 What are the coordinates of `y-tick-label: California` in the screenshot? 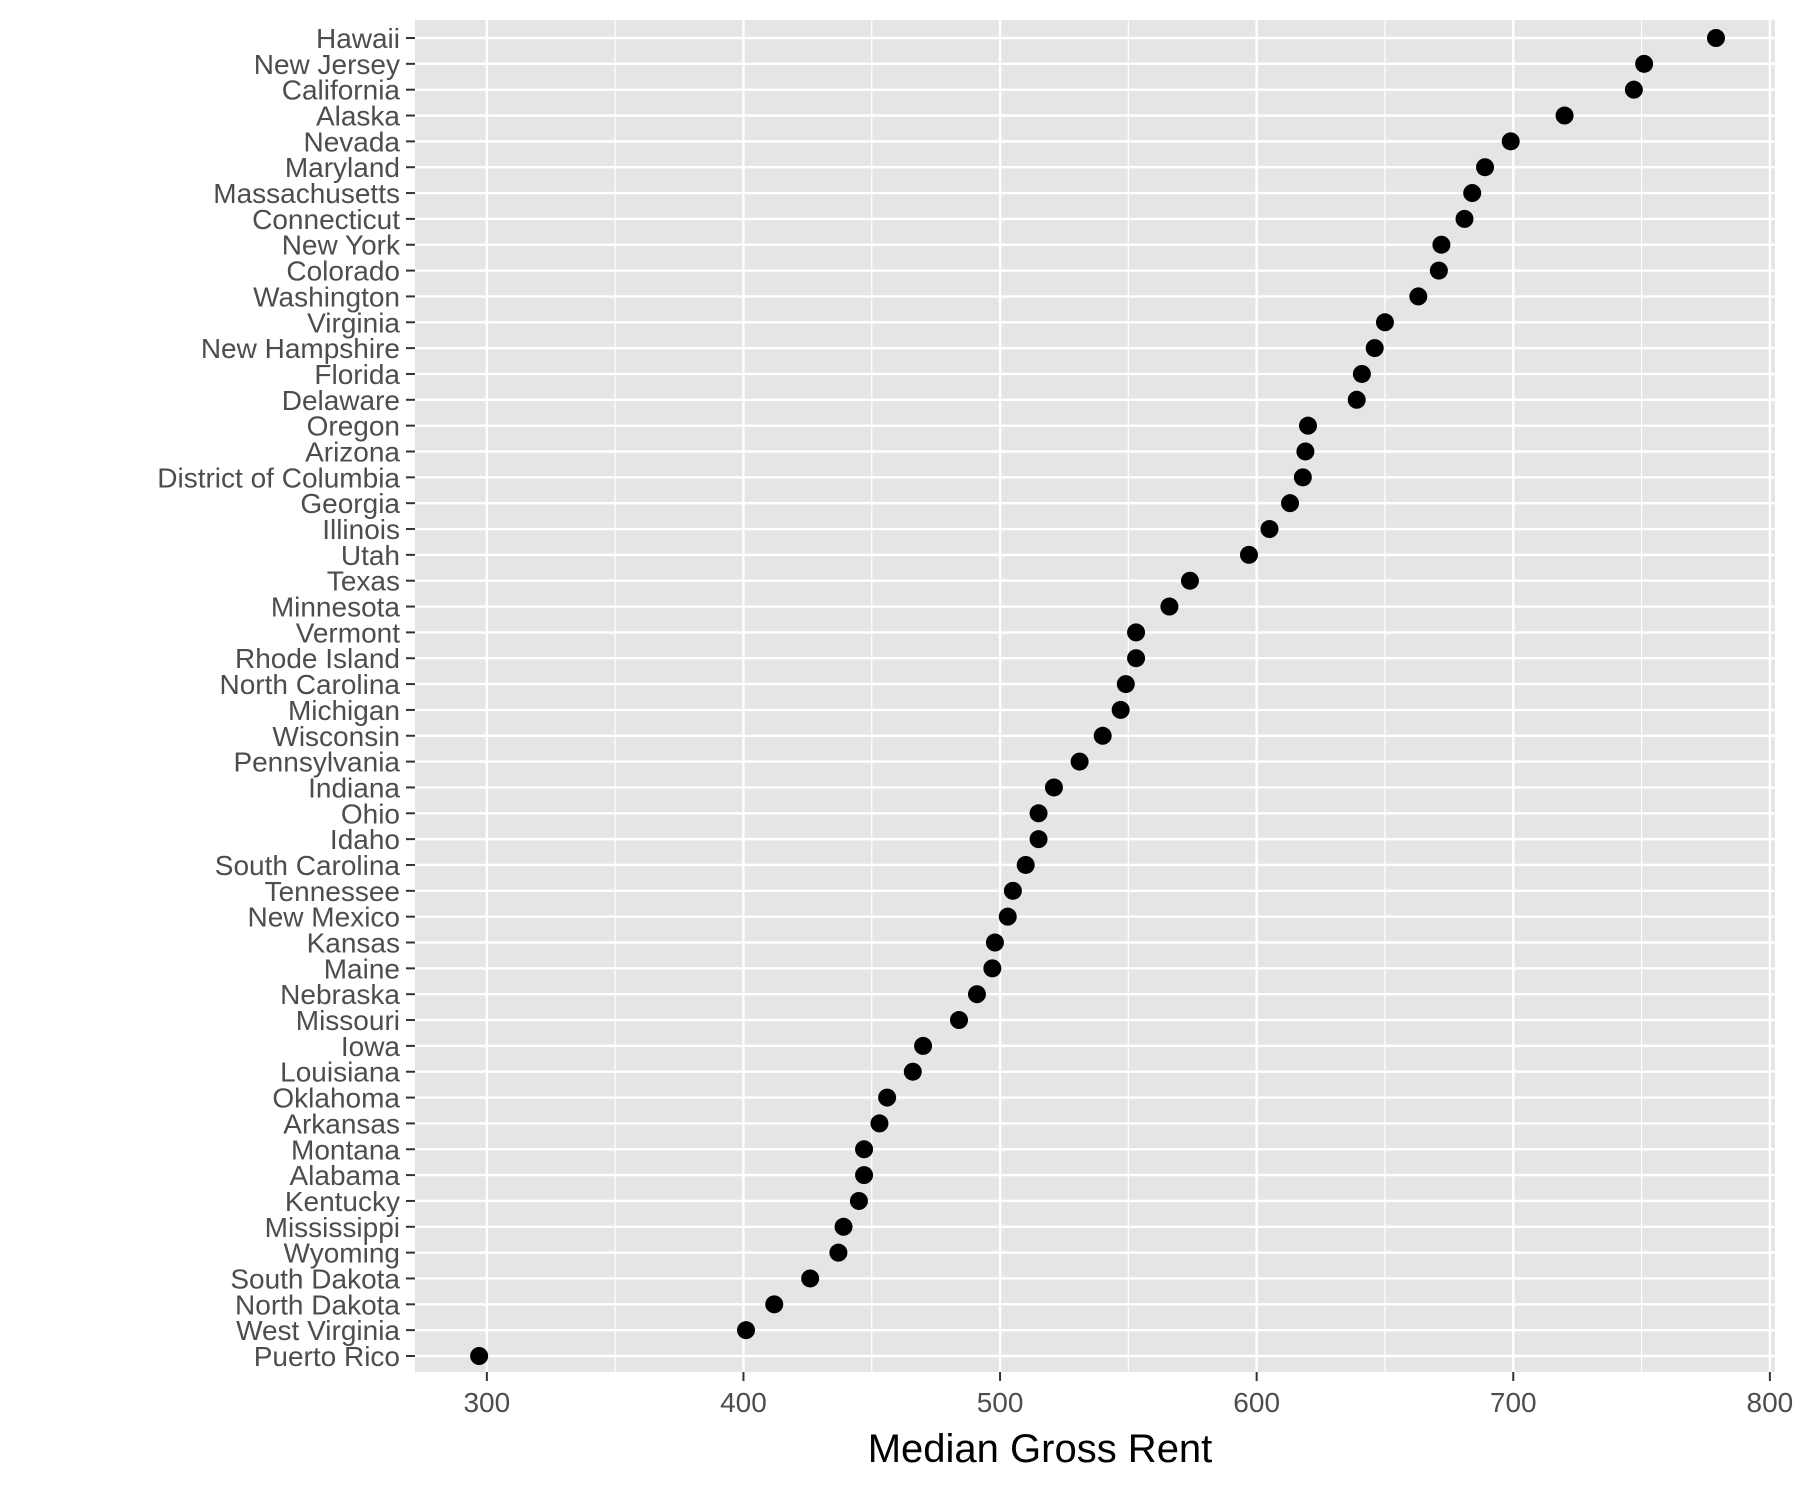 It's located at (341, 90).